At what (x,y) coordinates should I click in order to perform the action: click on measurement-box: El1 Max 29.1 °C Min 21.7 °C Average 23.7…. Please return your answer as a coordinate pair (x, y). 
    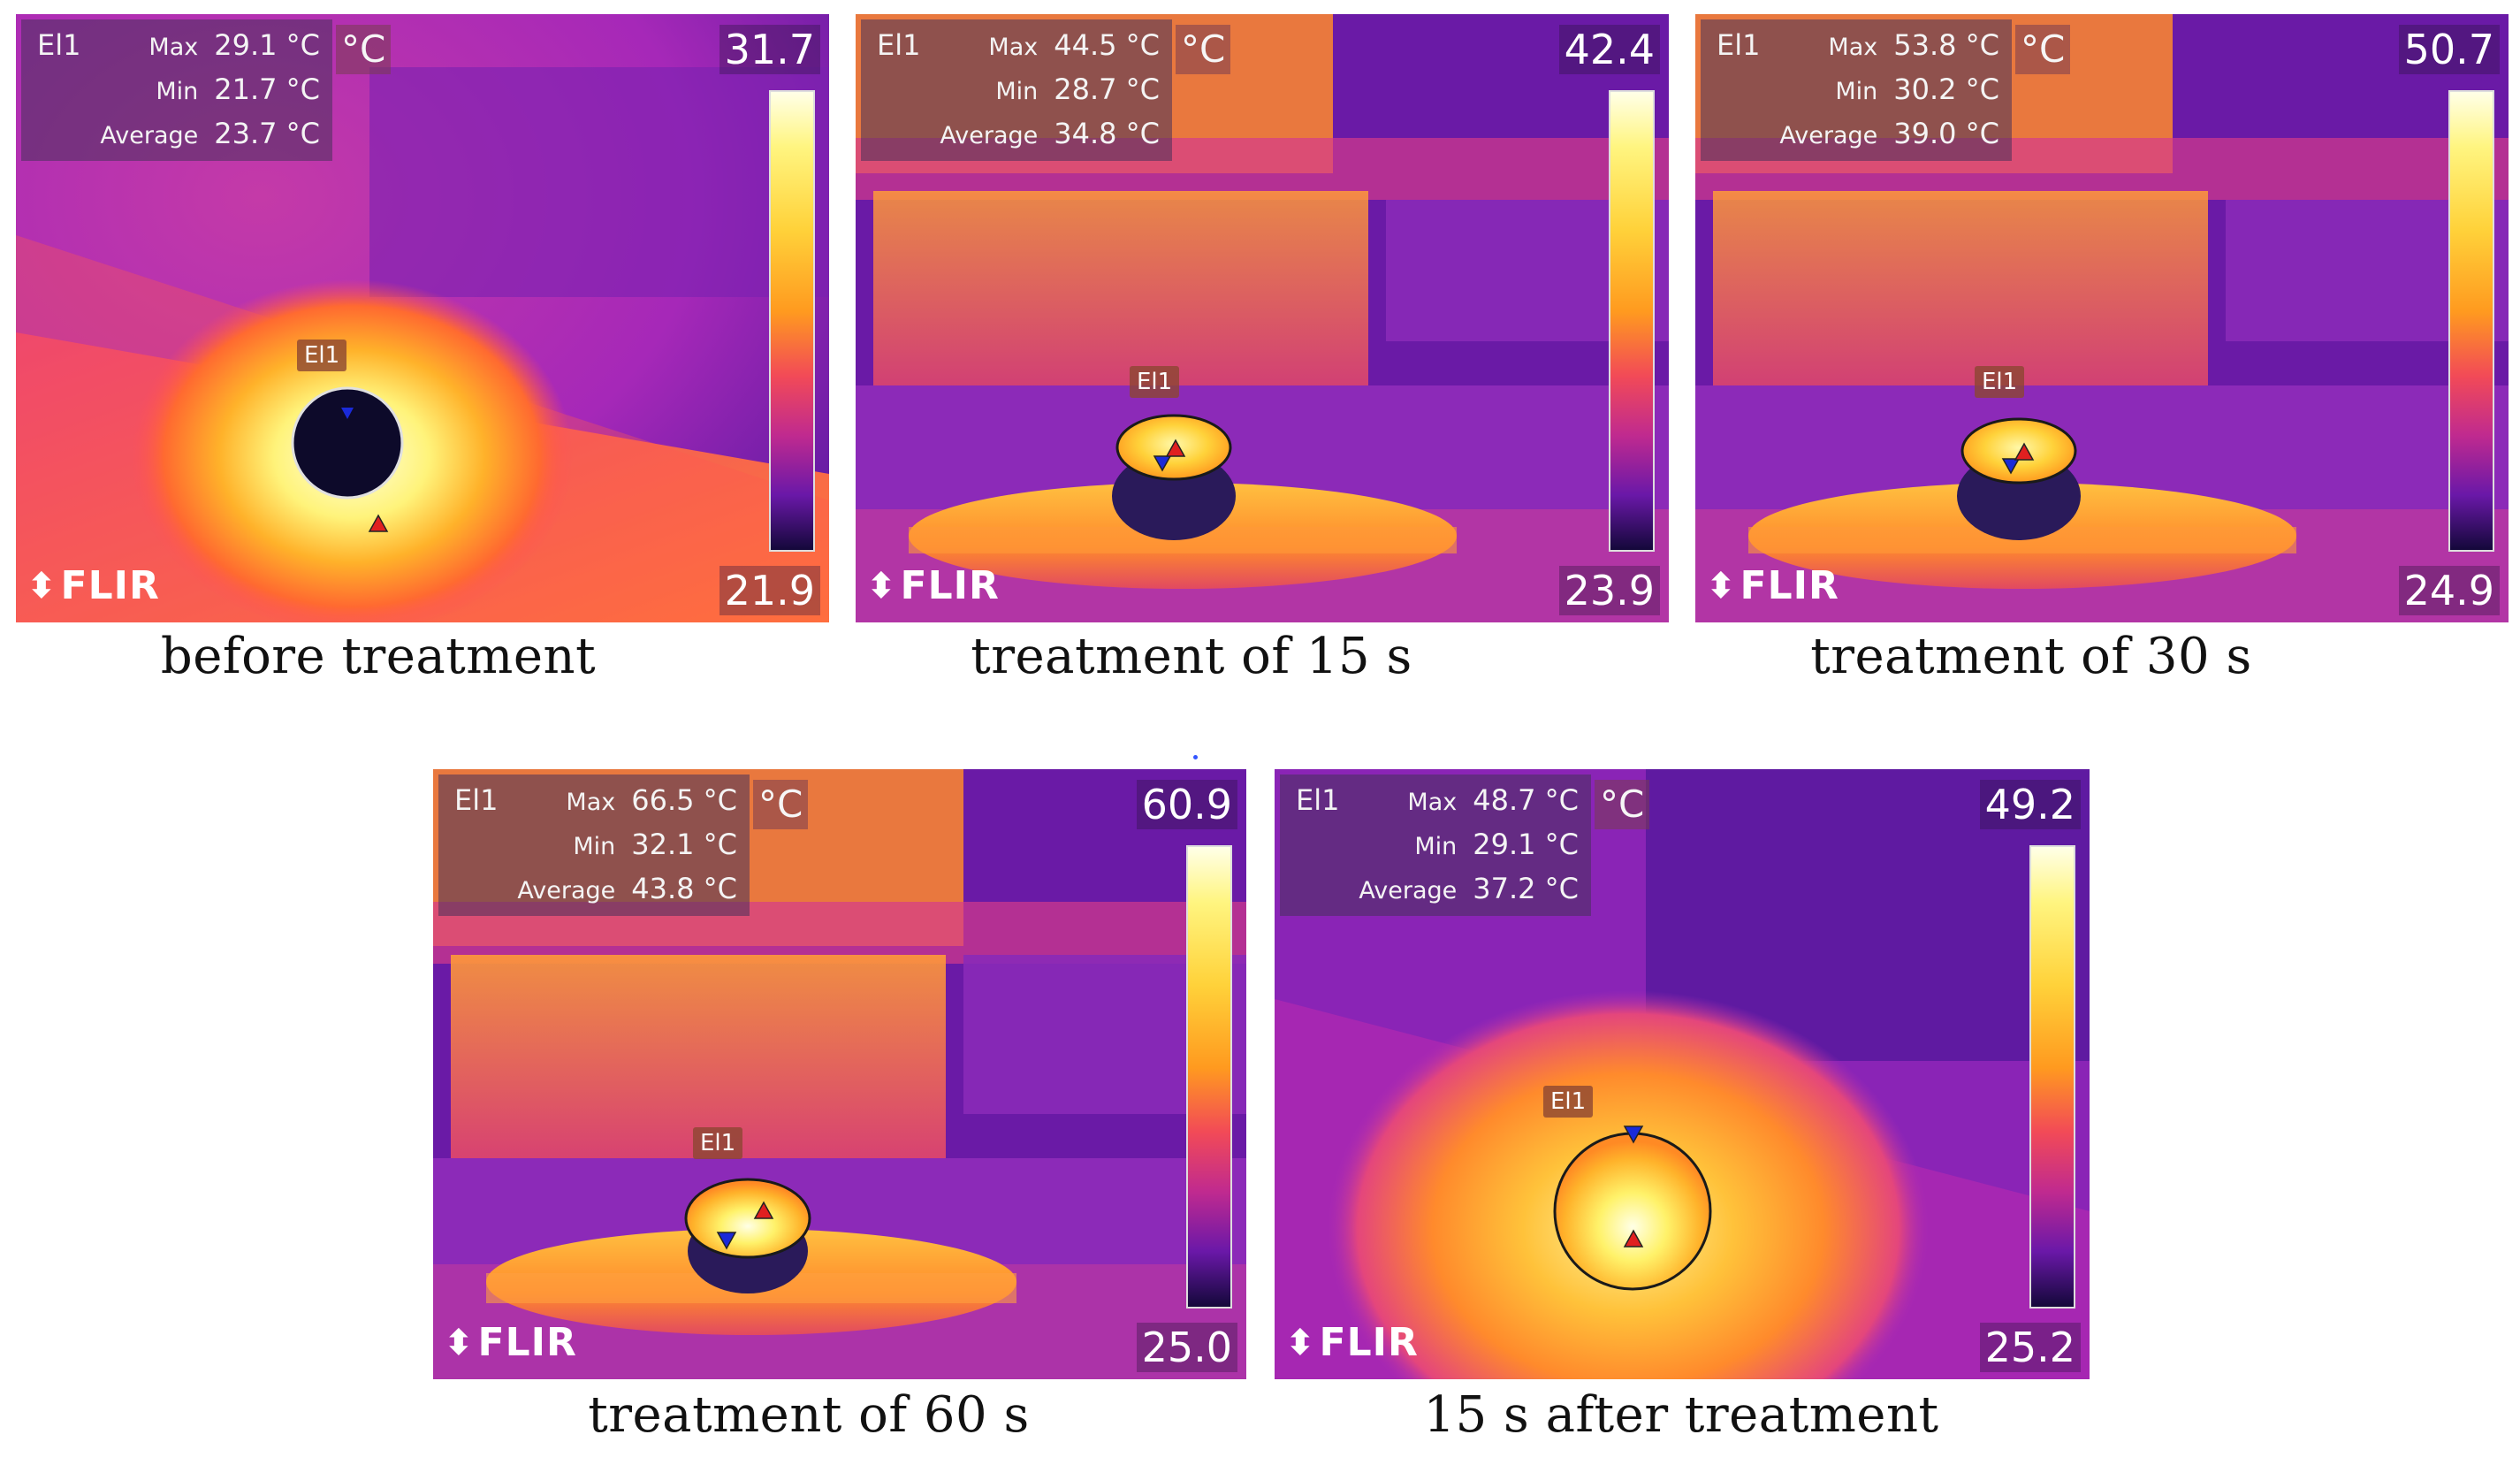
    Looking at the image, I should click on (176, 90).